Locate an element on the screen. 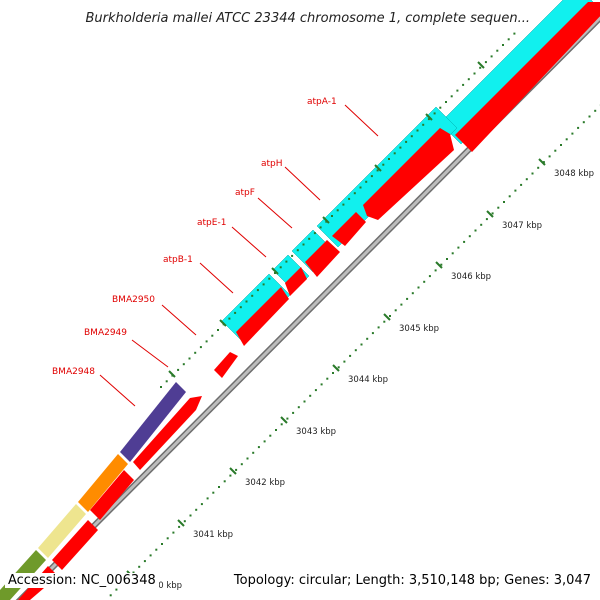 The height and width of the screenshot is (600, 600). tick-label: 3046 kbp is located at coordinates (471, 277).